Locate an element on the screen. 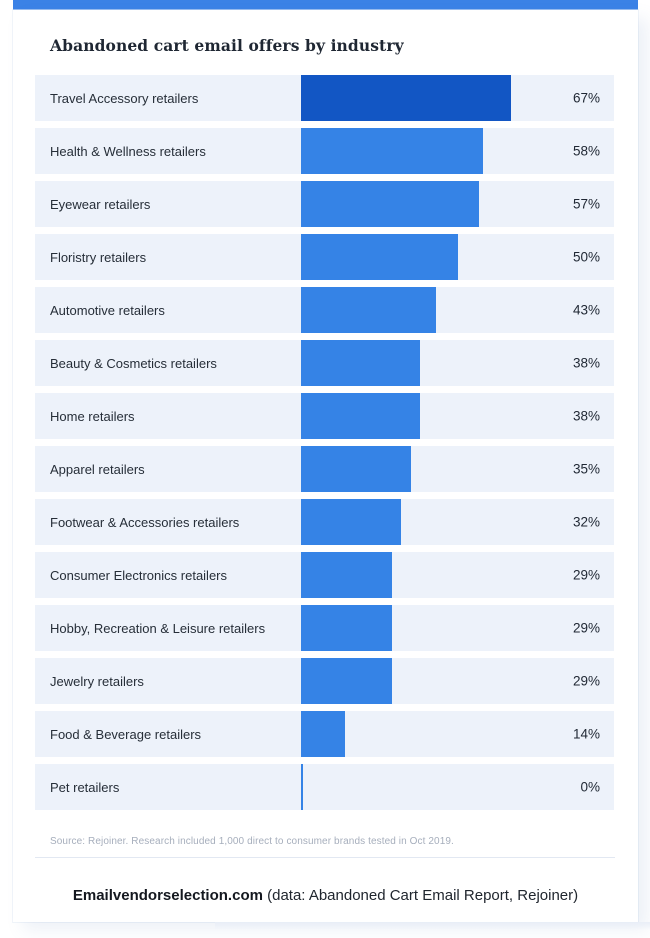  divider-line is located at coordinates (325, 857).